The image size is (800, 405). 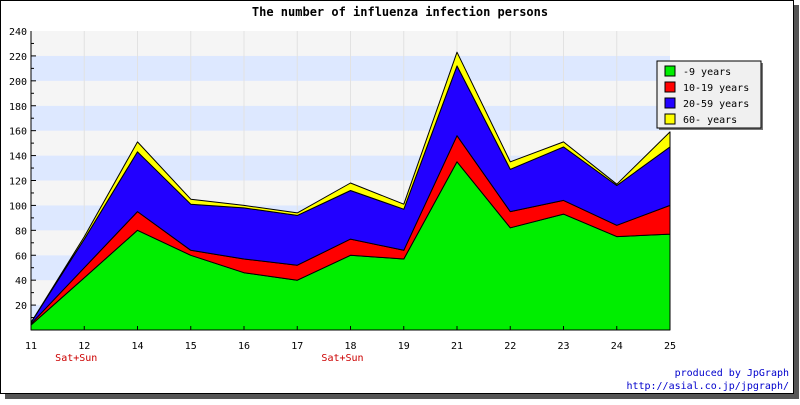 I want to click on x-tick-label: 12, so click(x=84, y=346).